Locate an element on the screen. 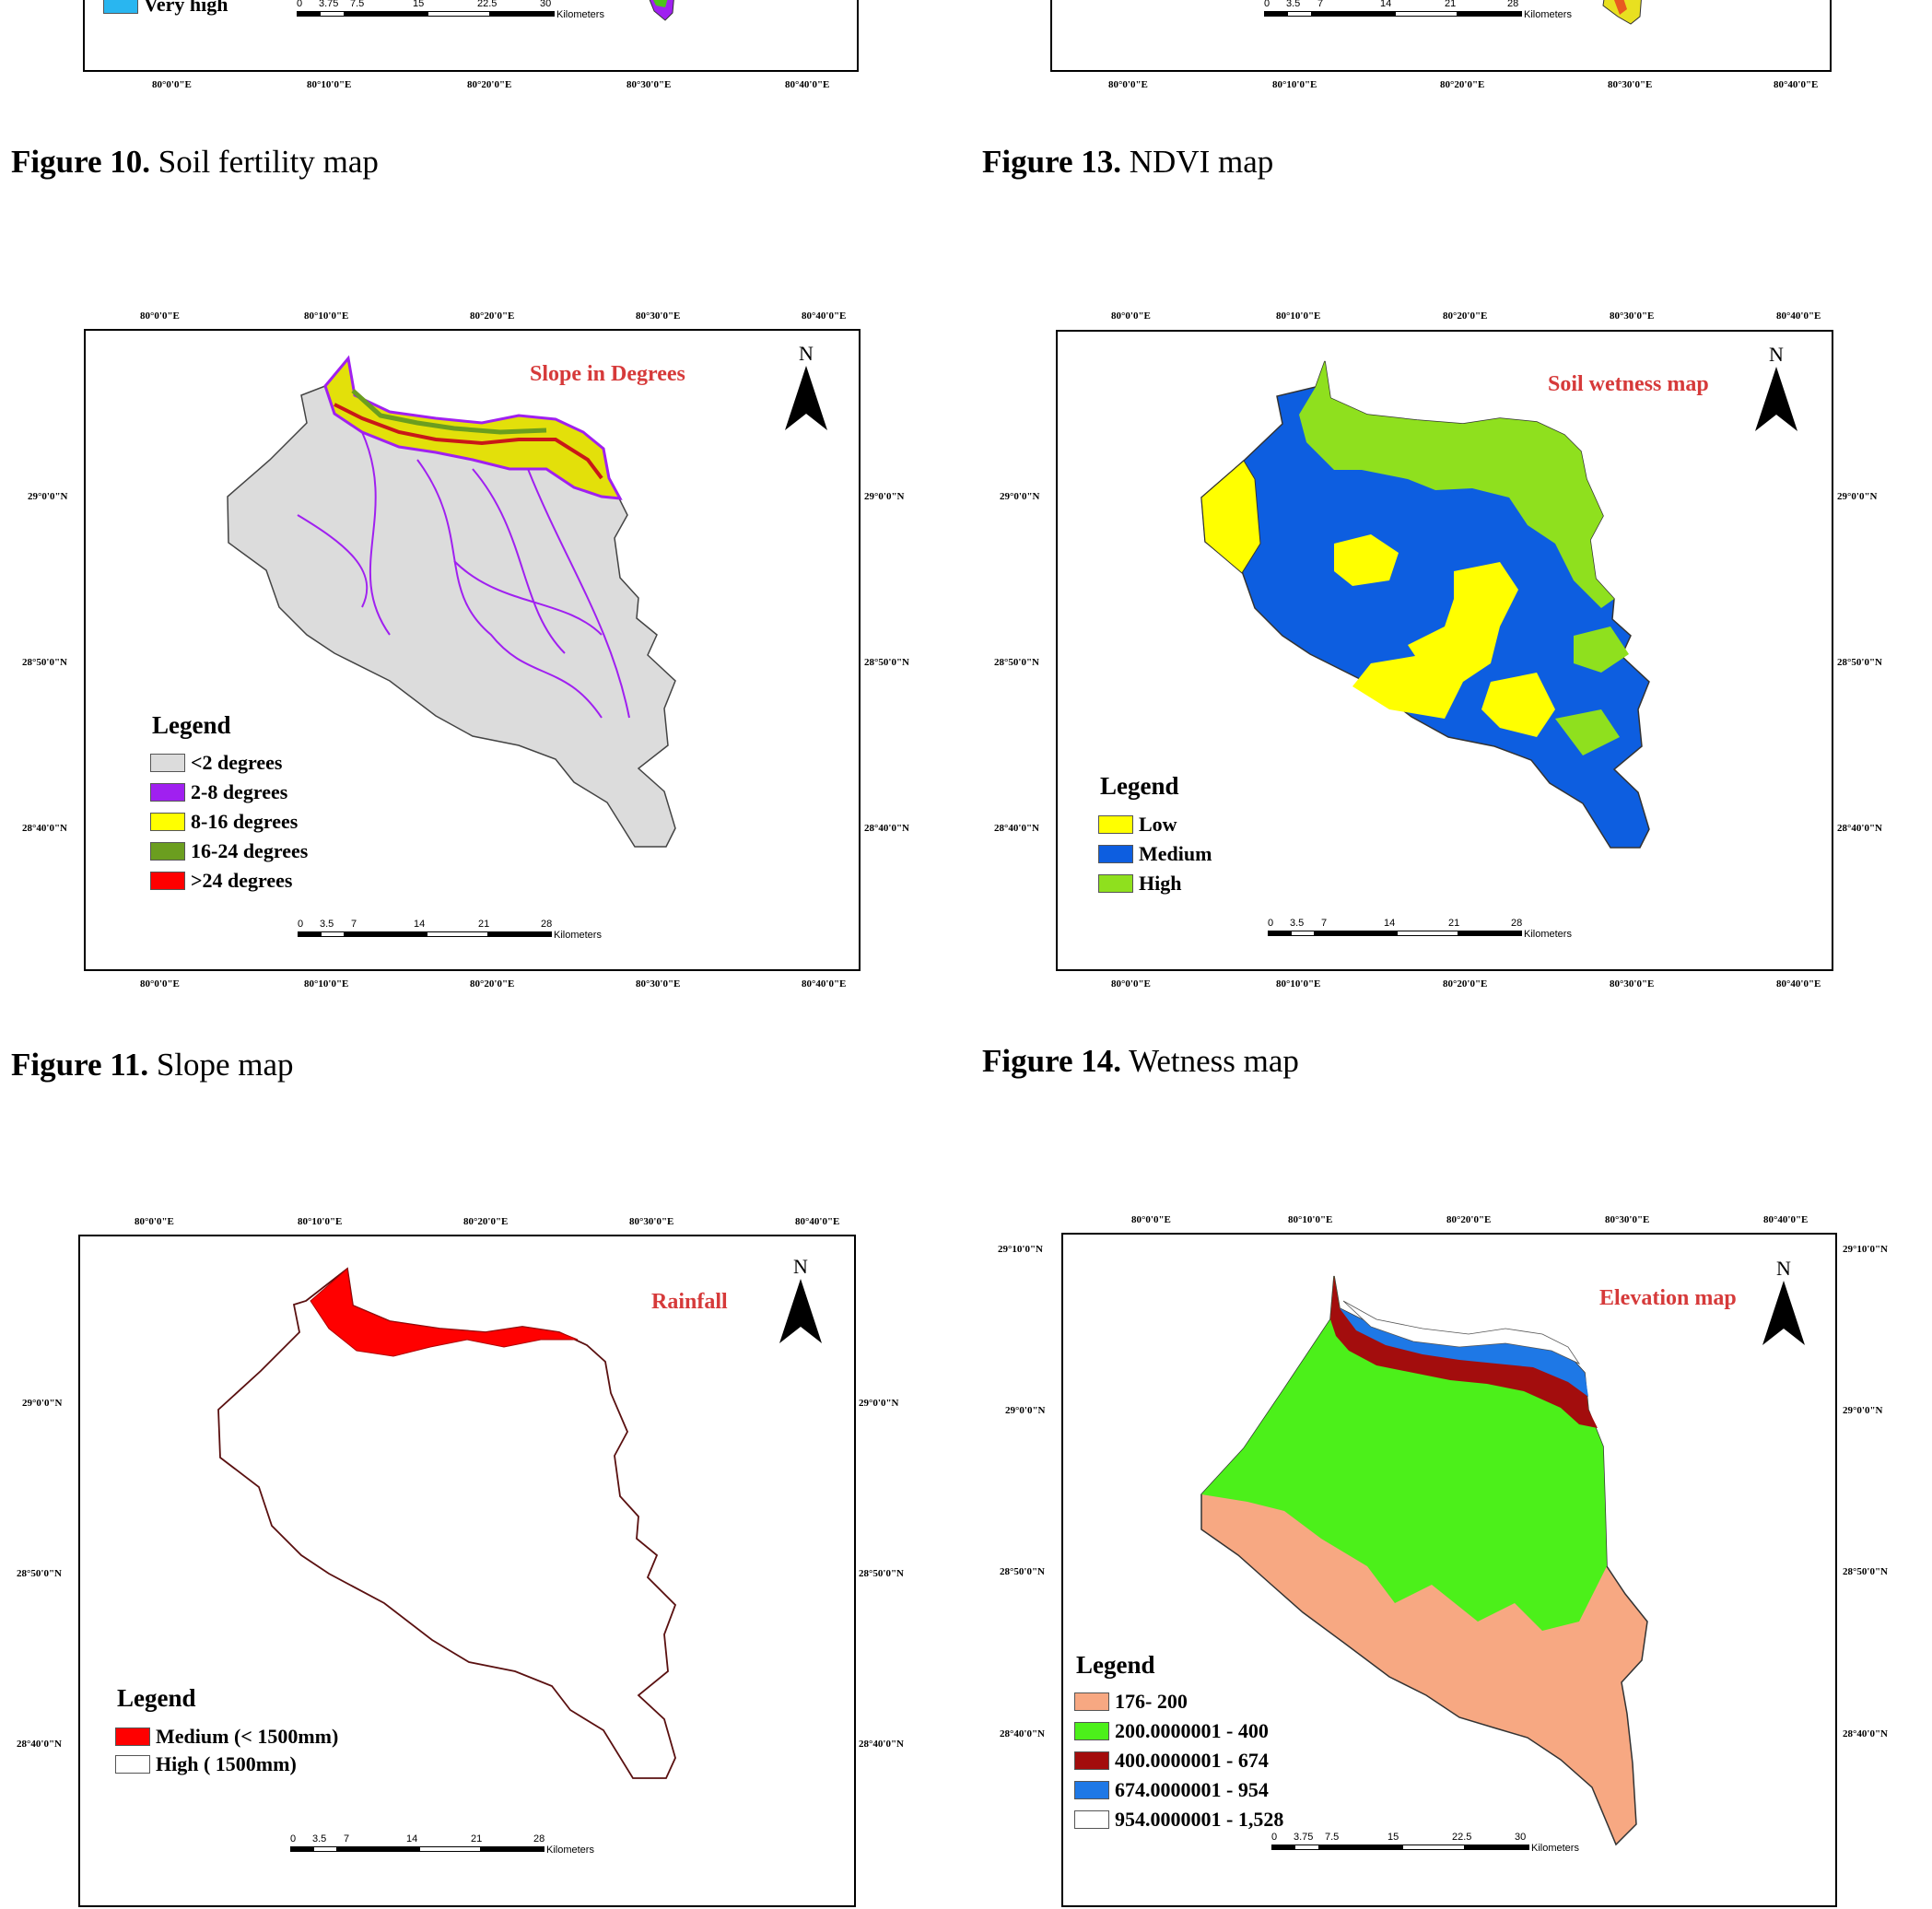  rainfall-district-polygon is located at coordinates (447, 1523).